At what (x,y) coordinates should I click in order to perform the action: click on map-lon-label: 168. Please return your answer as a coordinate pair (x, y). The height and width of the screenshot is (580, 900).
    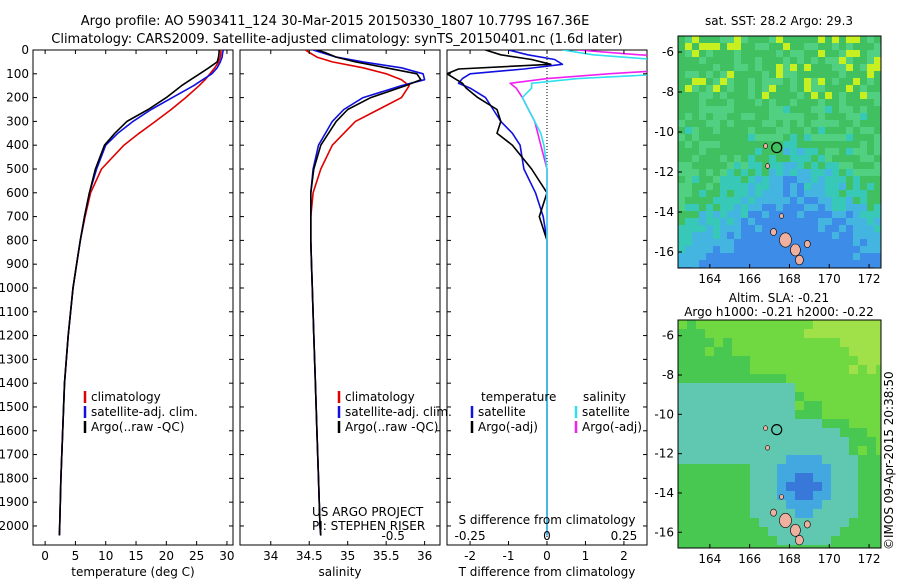
    Looking at the image, I should click on (789, 559).